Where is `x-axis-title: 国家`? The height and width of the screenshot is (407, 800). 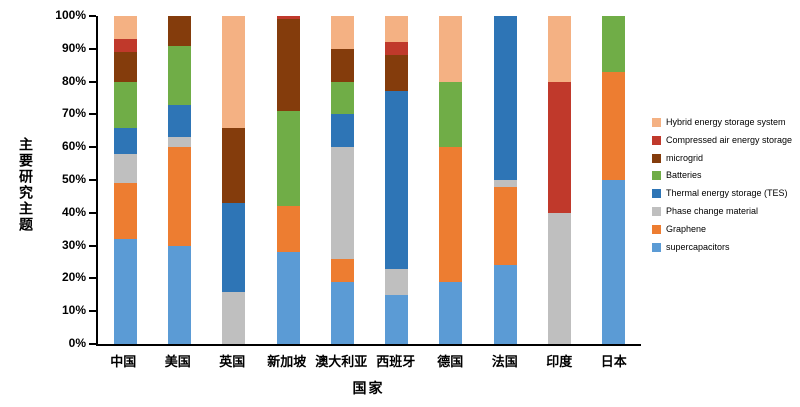 x-axis-title: 国家 is located at coordinates (368, 388).